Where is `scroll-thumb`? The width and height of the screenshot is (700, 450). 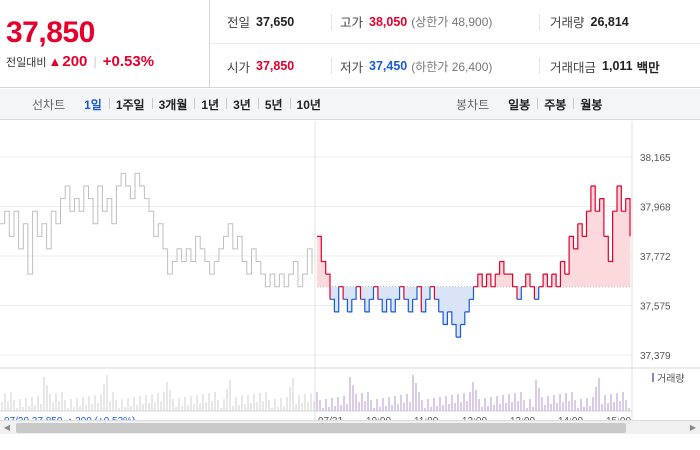
scroll-thumb is located at coordinates (321, 428).